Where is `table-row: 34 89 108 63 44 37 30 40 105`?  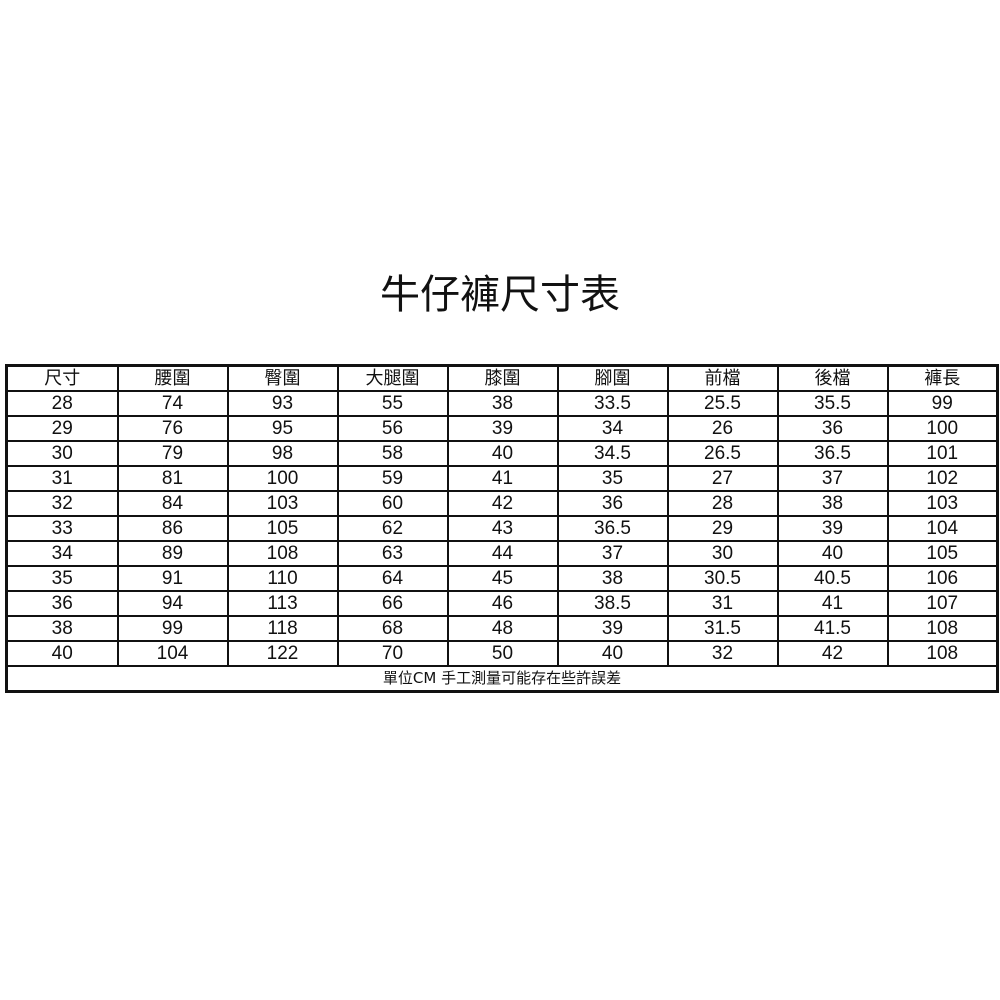 table-row: 34 89 108 63 44 37 30 40 105 is located at coordinates (502, 553).